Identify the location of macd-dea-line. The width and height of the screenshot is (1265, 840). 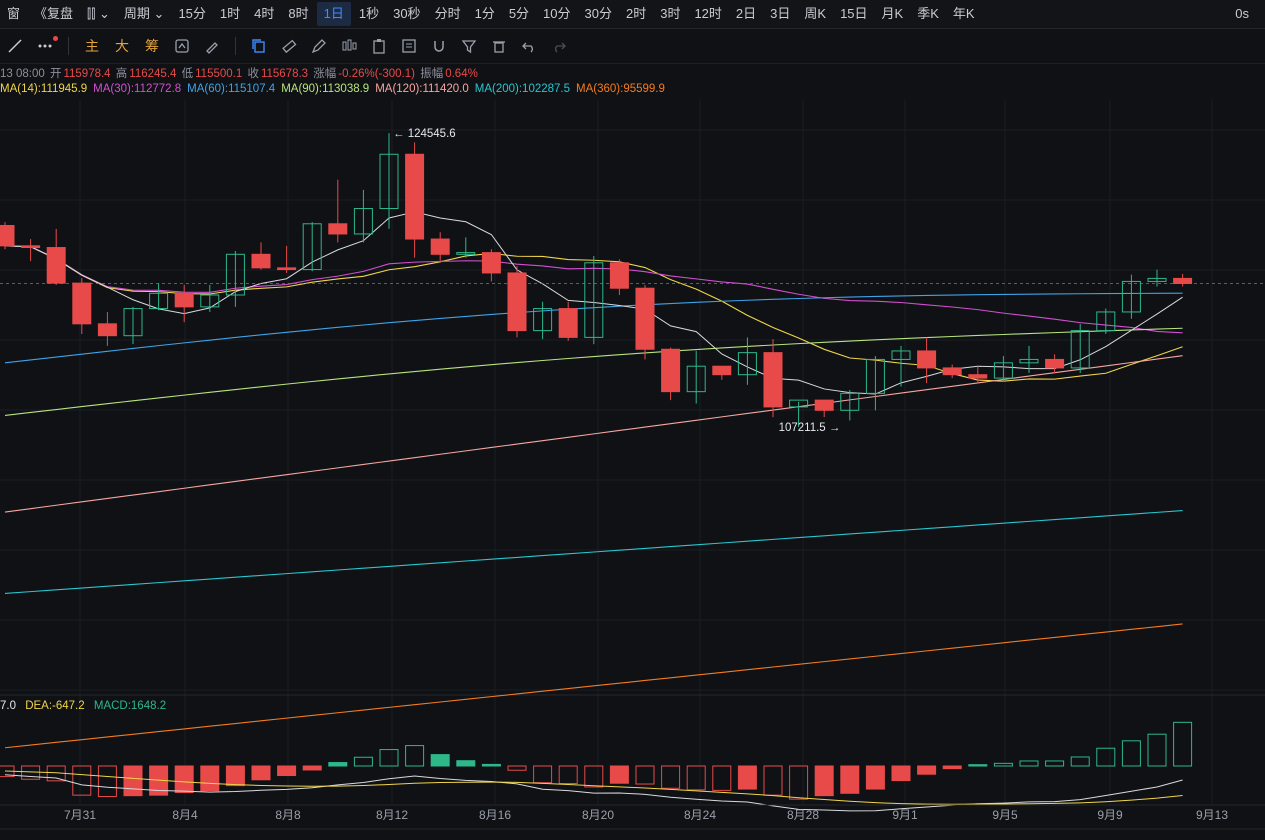
(593, 787).